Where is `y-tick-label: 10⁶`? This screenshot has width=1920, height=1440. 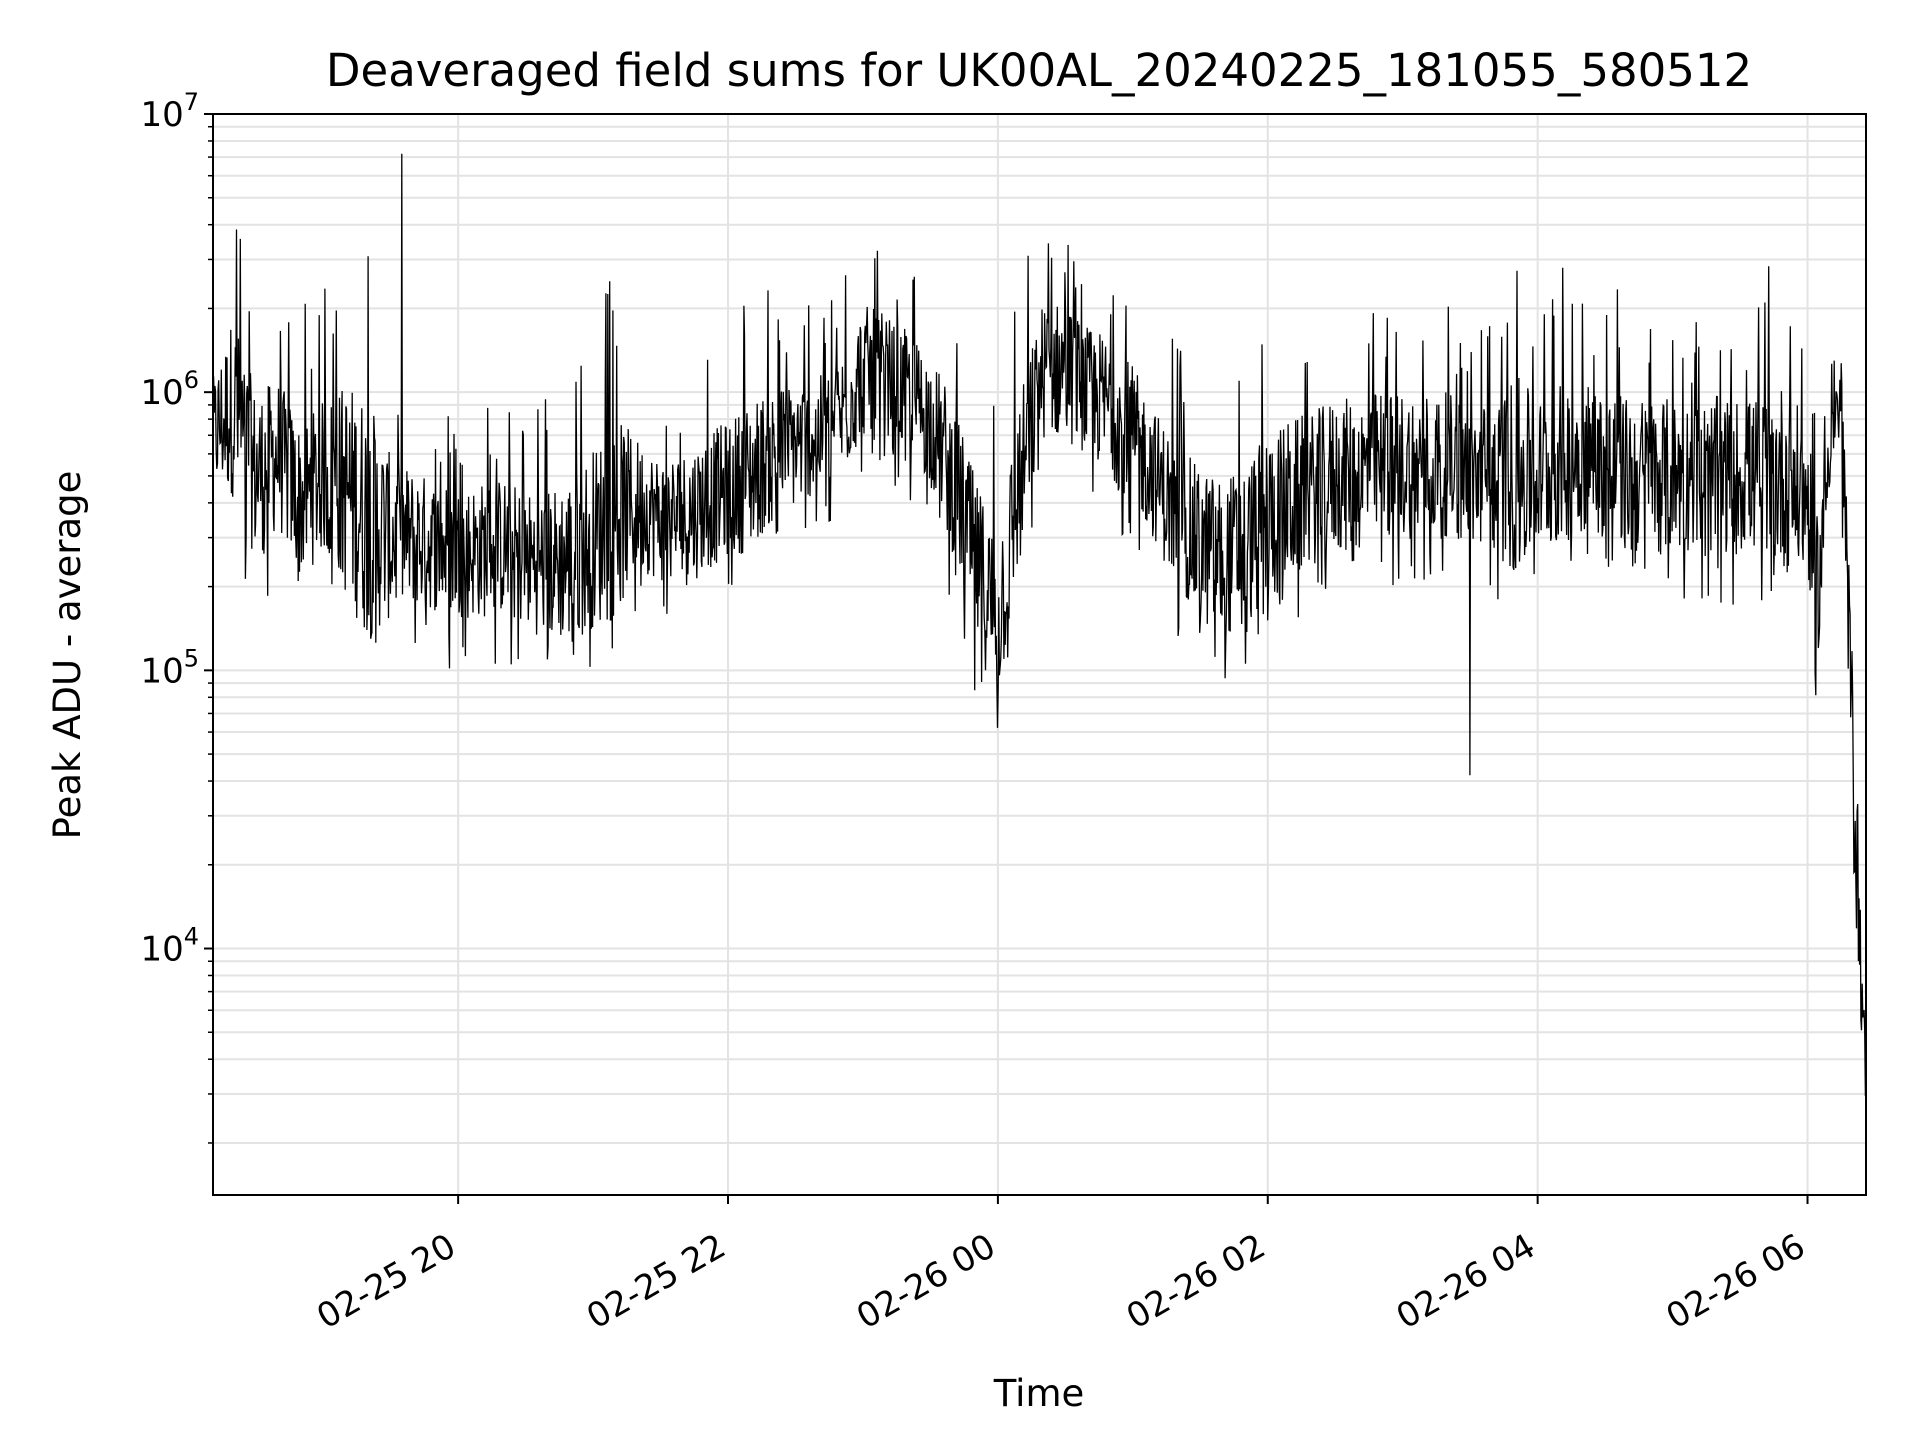 y-tick-label: 10⁶ is located at coordinates (169, 389).